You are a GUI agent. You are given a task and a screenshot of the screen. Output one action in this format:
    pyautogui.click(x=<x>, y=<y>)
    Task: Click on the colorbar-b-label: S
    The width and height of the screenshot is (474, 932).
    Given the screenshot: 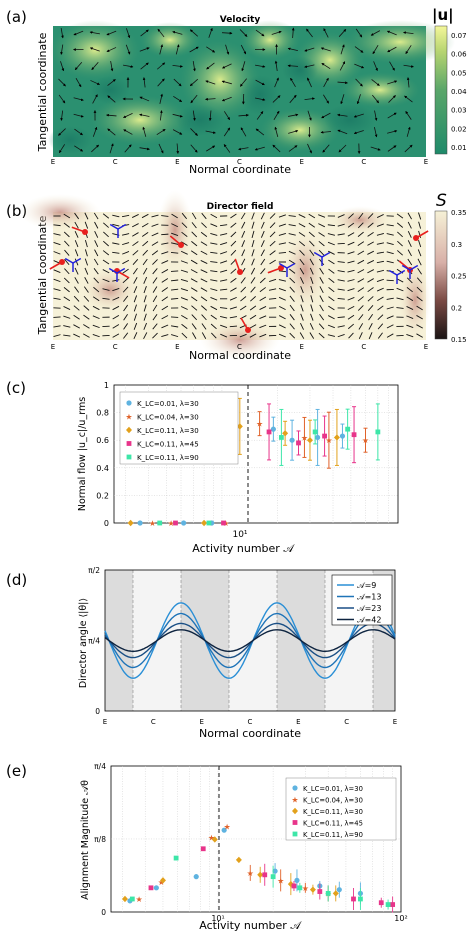 What is the action you would take?
    pyautogui.click(x=441, y=201)
    